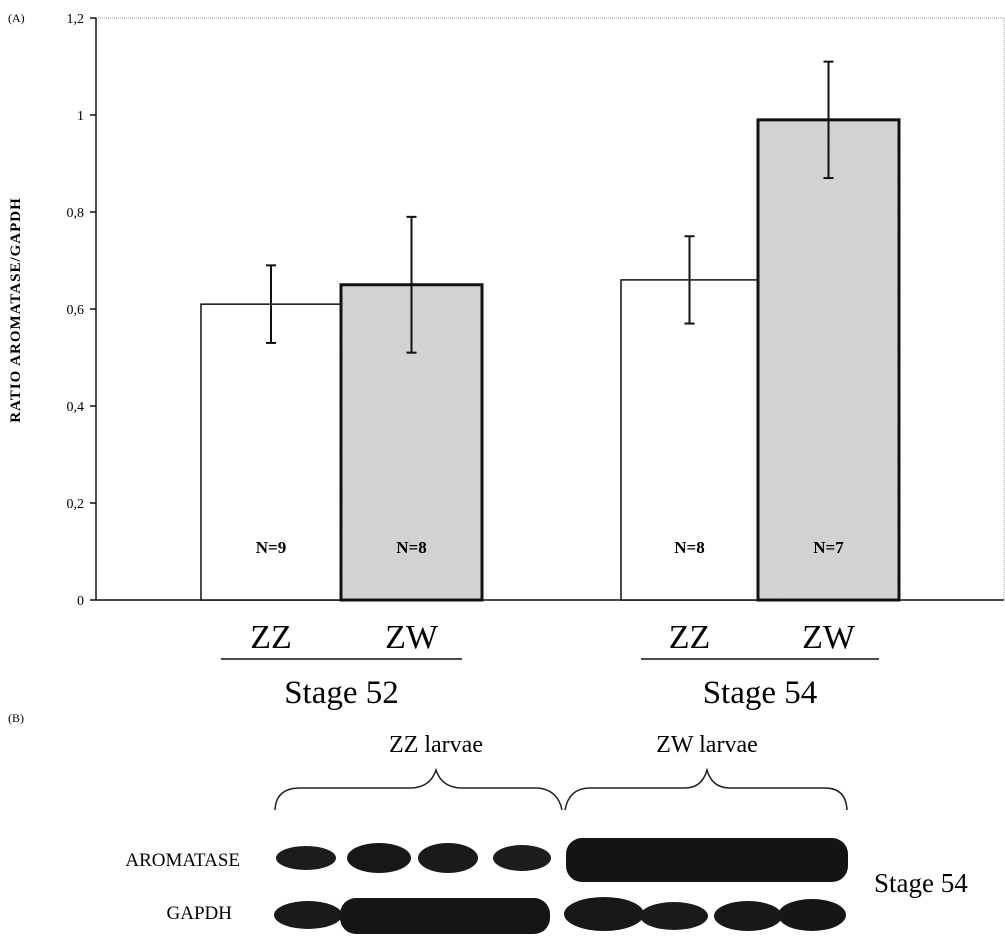 The image size is (1005, 946). Describe the element at coordinates (828, 547) in the screenshot. I see `n-label: N=7` at that location.